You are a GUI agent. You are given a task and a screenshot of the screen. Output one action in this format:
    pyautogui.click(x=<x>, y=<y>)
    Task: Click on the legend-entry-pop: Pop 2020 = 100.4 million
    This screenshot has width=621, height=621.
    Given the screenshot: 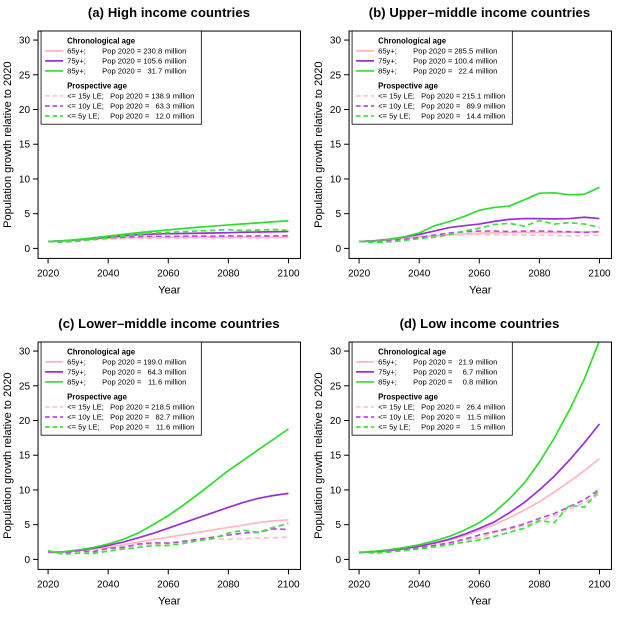 What is the action you would take?
    pyautogui.click(x=455, y=61)
    